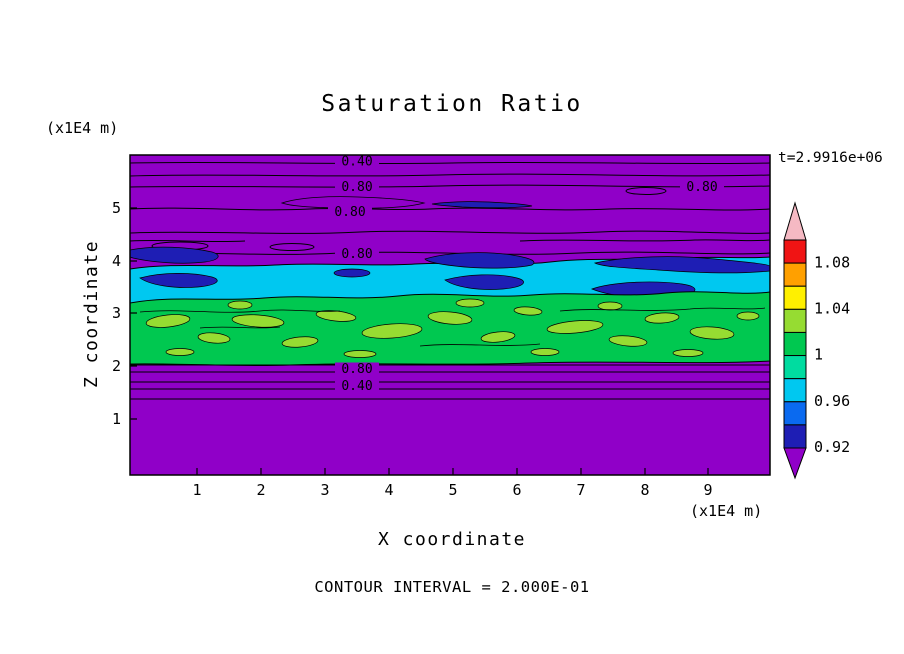 The image size is (904, 654). I want to click on y-tick-label: 4, so click(116, 261).